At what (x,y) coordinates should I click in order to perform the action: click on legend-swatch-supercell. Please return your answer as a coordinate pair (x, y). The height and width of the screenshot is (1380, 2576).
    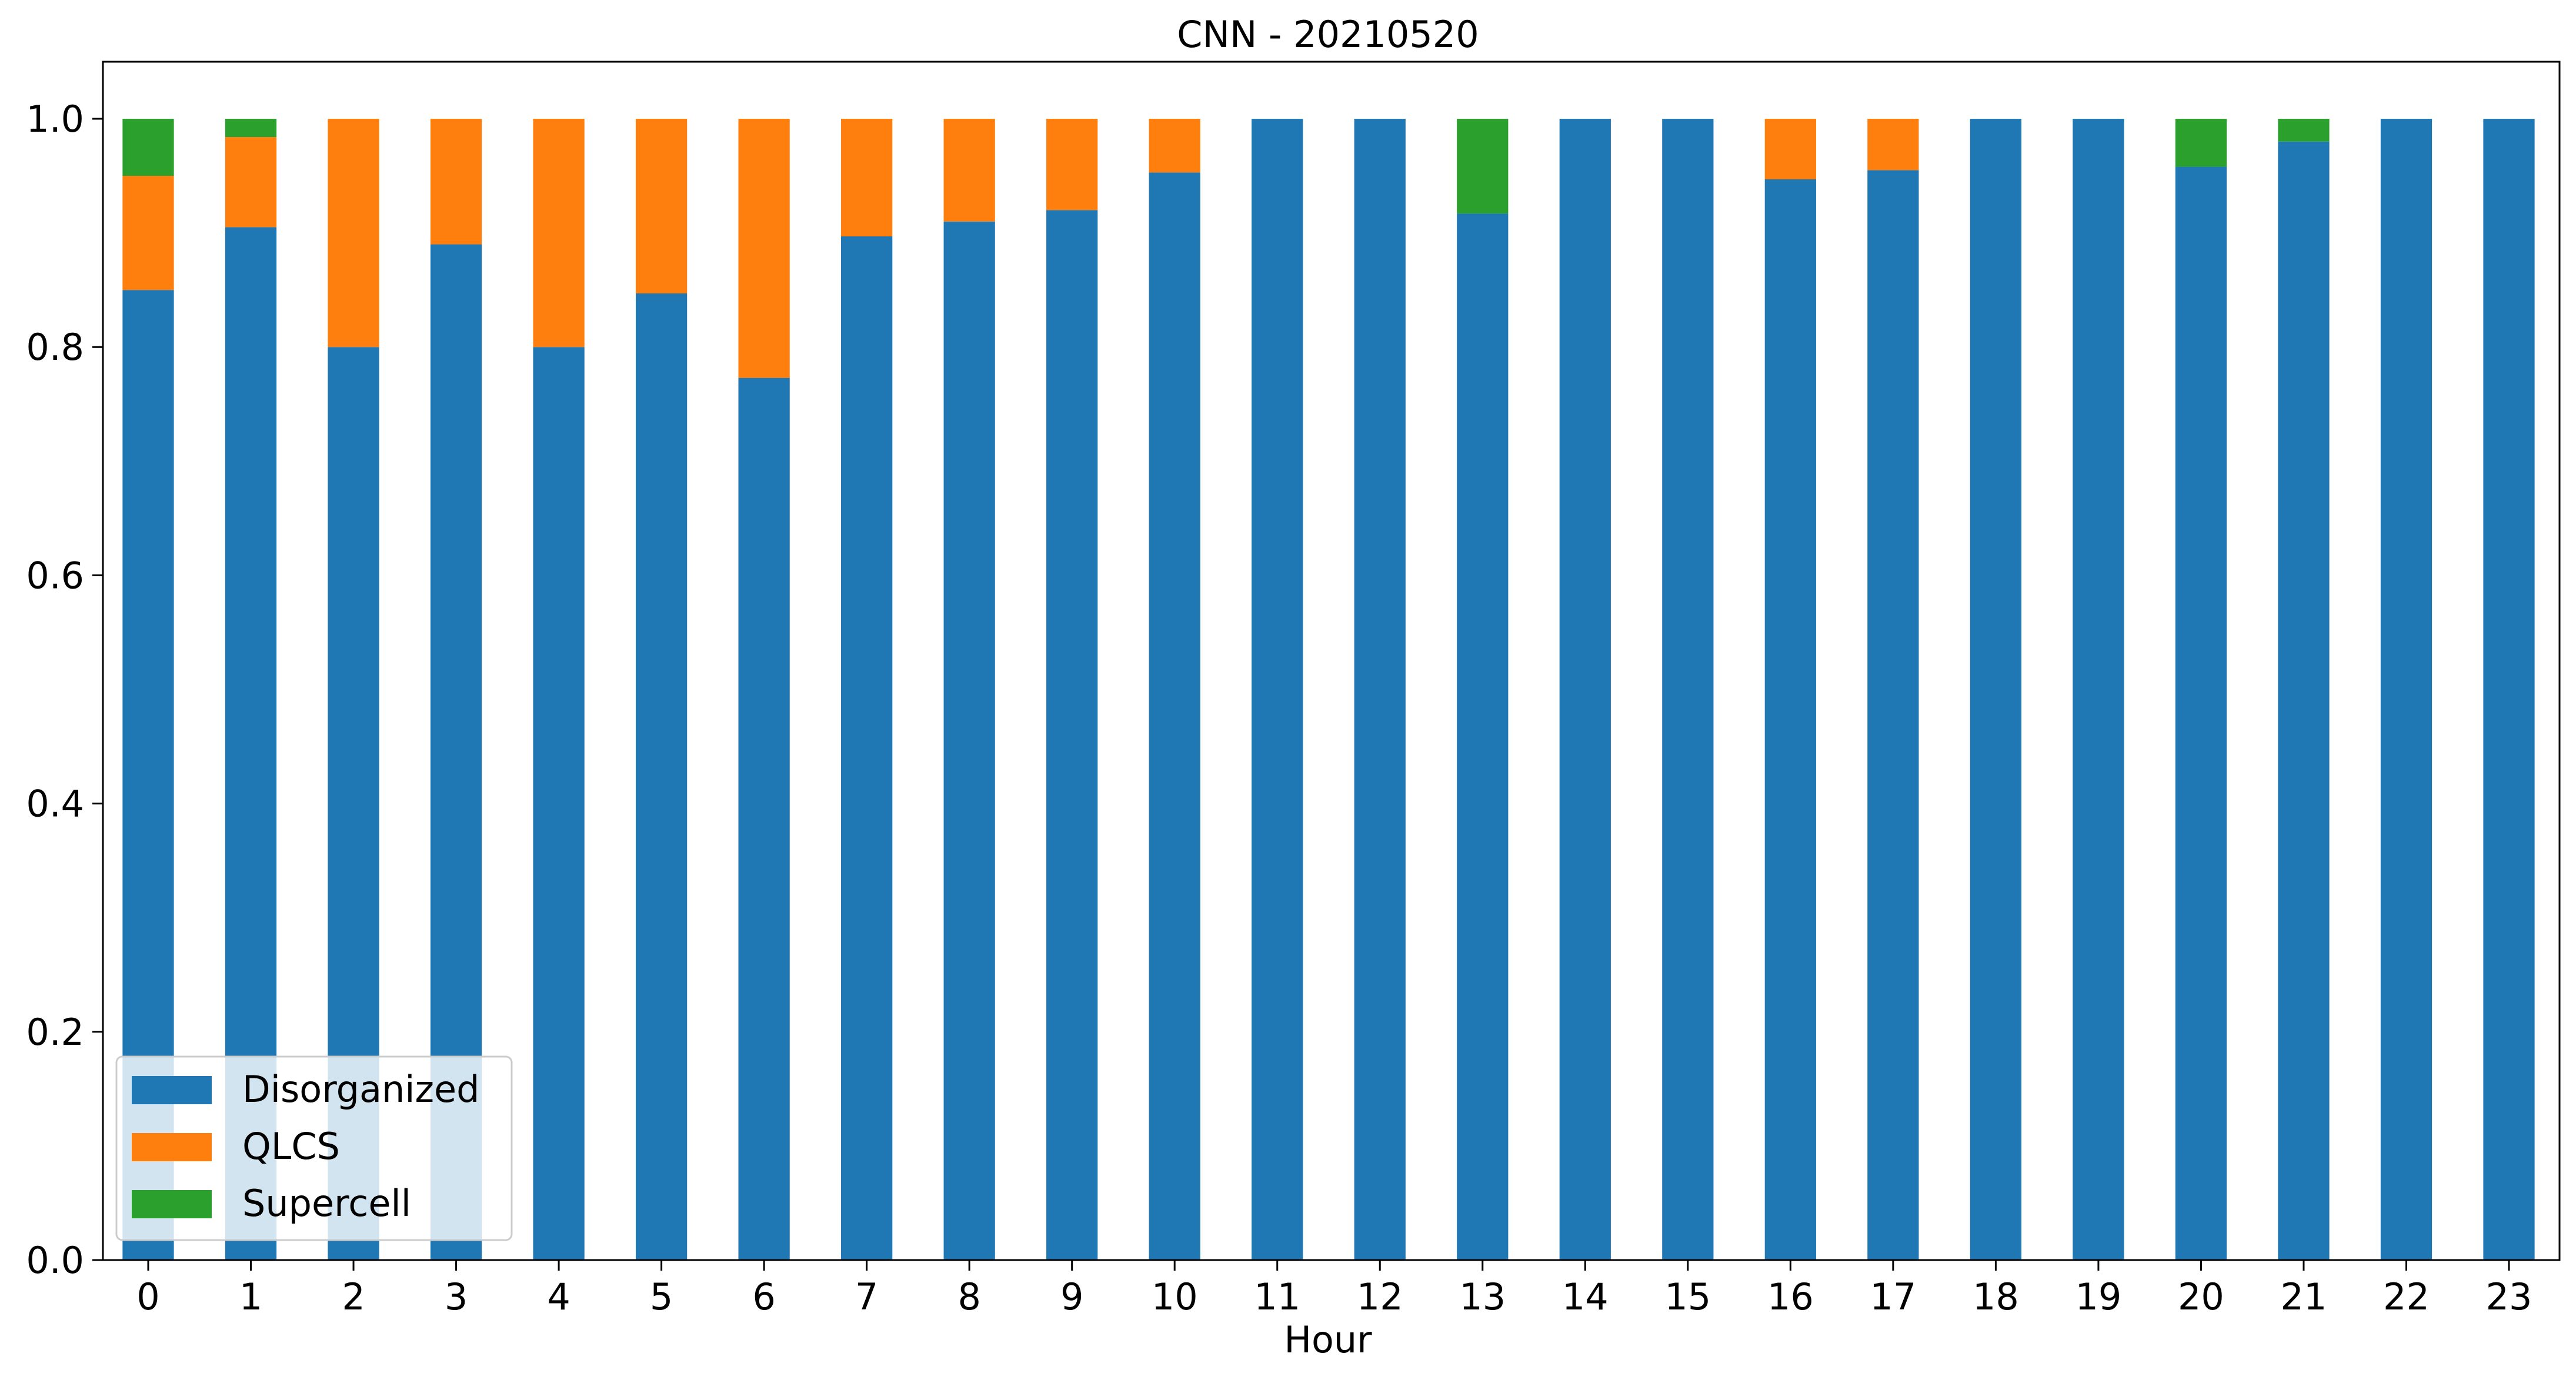
    Looking at the image, I should click on (172, 1204).